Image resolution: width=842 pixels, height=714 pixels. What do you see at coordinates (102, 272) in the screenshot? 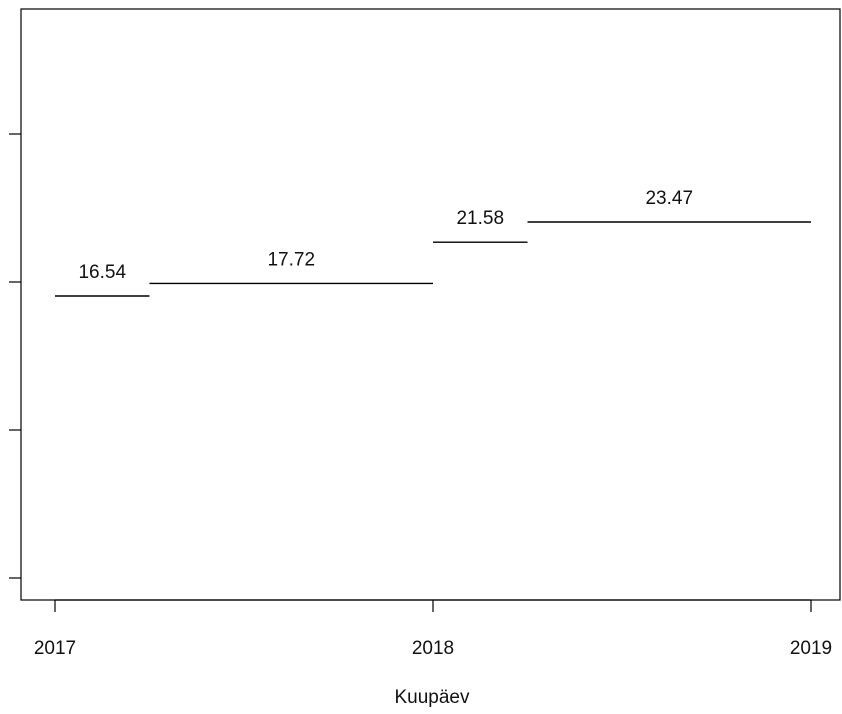
I see `data-label: 16.54` at bounding box center [102, 272].